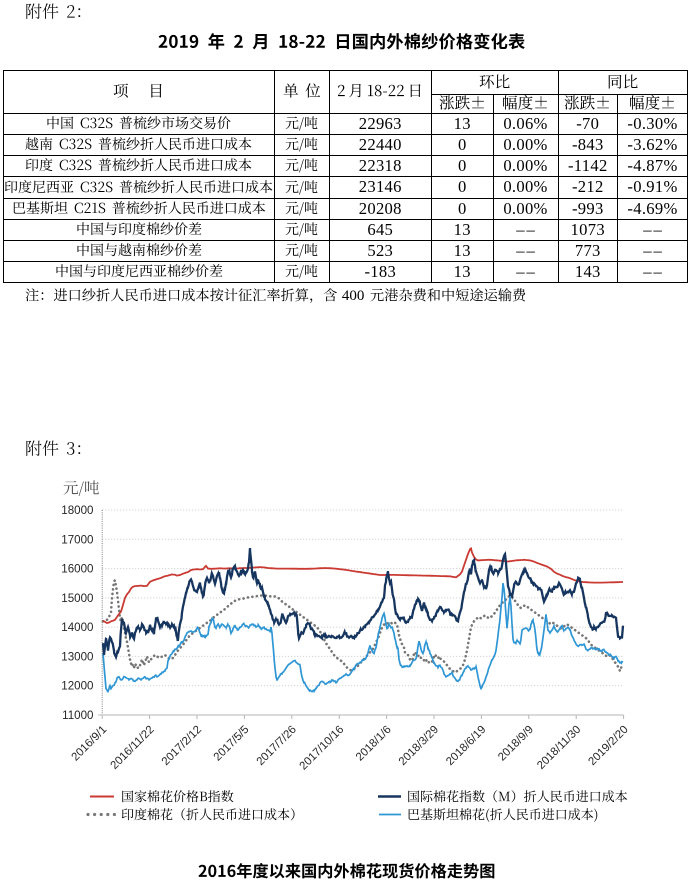  I want to click on svg-text: 2017/10/16, so click(322, 748).